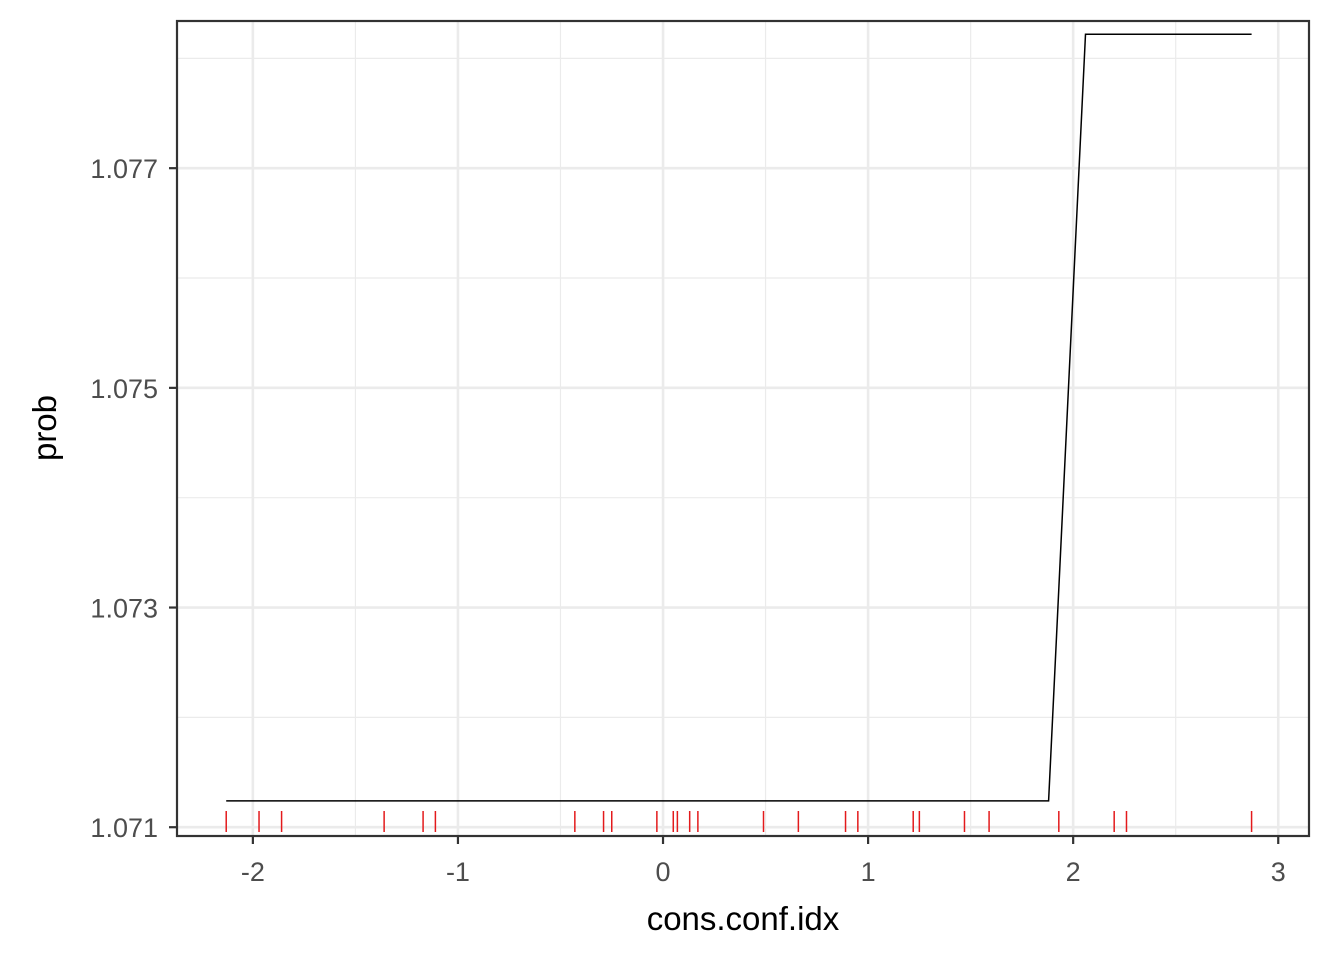 The height and width of the screenshot is (960, 1344). Describe the element at coordinates (133, 498) in the screenshot. I see `y-axis: 1.071 1.073 1.075 1.077` at that location.